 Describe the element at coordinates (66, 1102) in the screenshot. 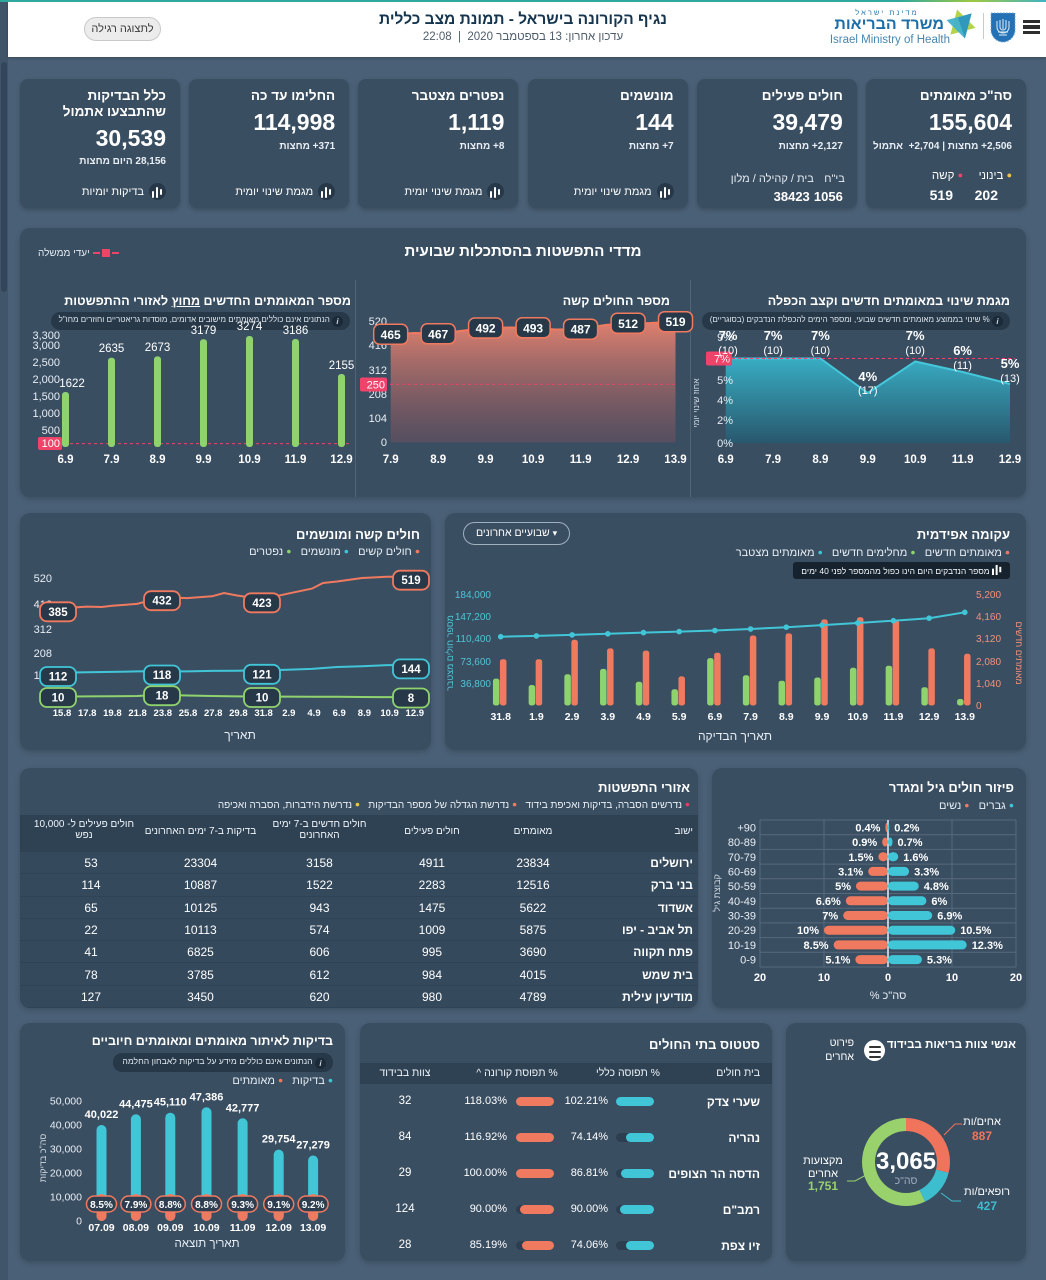

I see `svg-text: 50,000` at that location.